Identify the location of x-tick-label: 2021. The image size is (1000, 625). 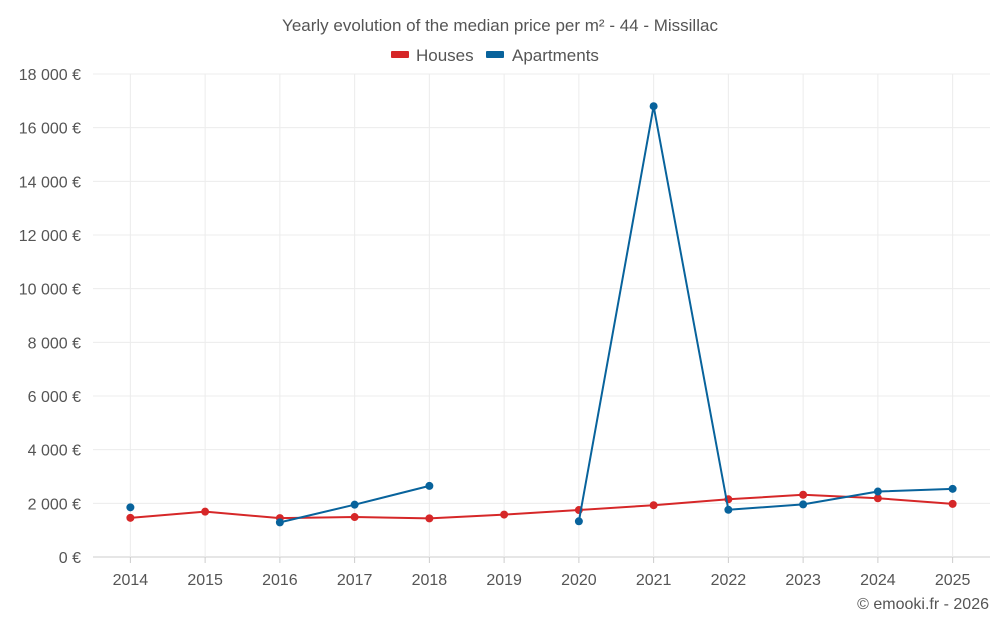
(654, 580).